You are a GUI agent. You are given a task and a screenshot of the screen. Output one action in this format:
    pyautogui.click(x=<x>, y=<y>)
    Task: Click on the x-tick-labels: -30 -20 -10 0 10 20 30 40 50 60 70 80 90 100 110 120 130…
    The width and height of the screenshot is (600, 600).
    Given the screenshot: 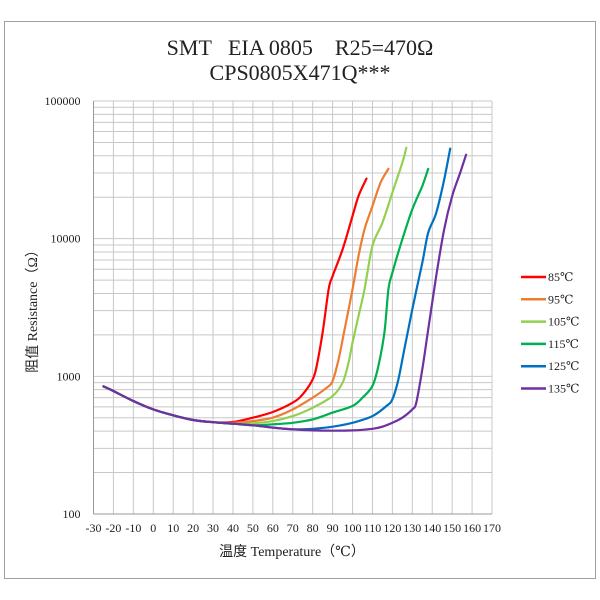 What is the action you would take?
    pyautogui.click(x=294, y=528)
    